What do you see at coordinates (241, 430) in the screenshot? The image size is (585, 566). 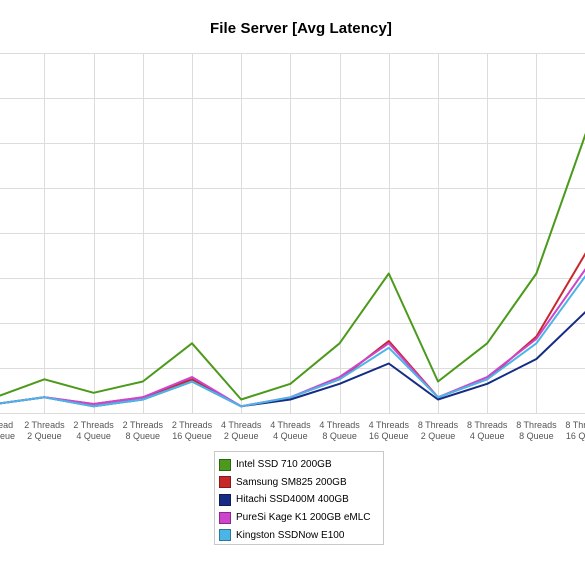 I see `x-tick-label: 4 Threads 2 Queue` at bounding box center [241, 430].